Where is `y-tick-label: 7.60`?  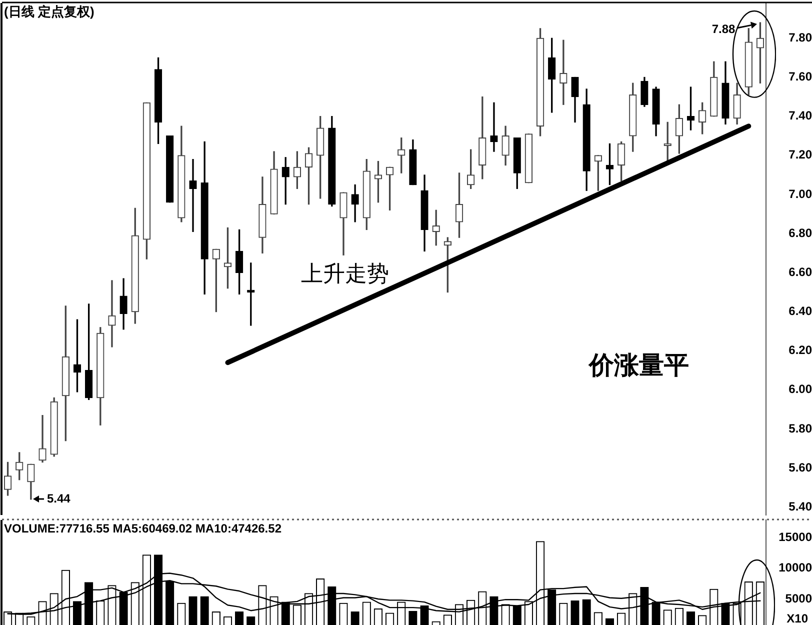
y-tick-label: 7.60 is located at coordinates (800, 77).